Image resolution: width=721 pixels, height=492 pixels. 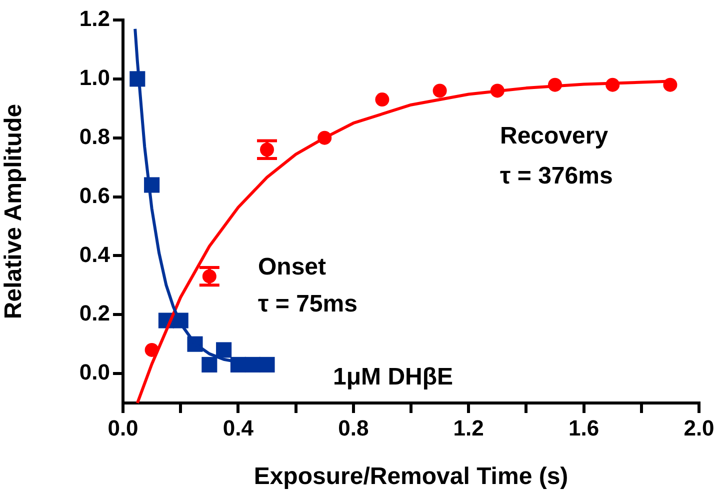 I want to click on annotation: 1μM DHβE, so click(x=393, y=377).